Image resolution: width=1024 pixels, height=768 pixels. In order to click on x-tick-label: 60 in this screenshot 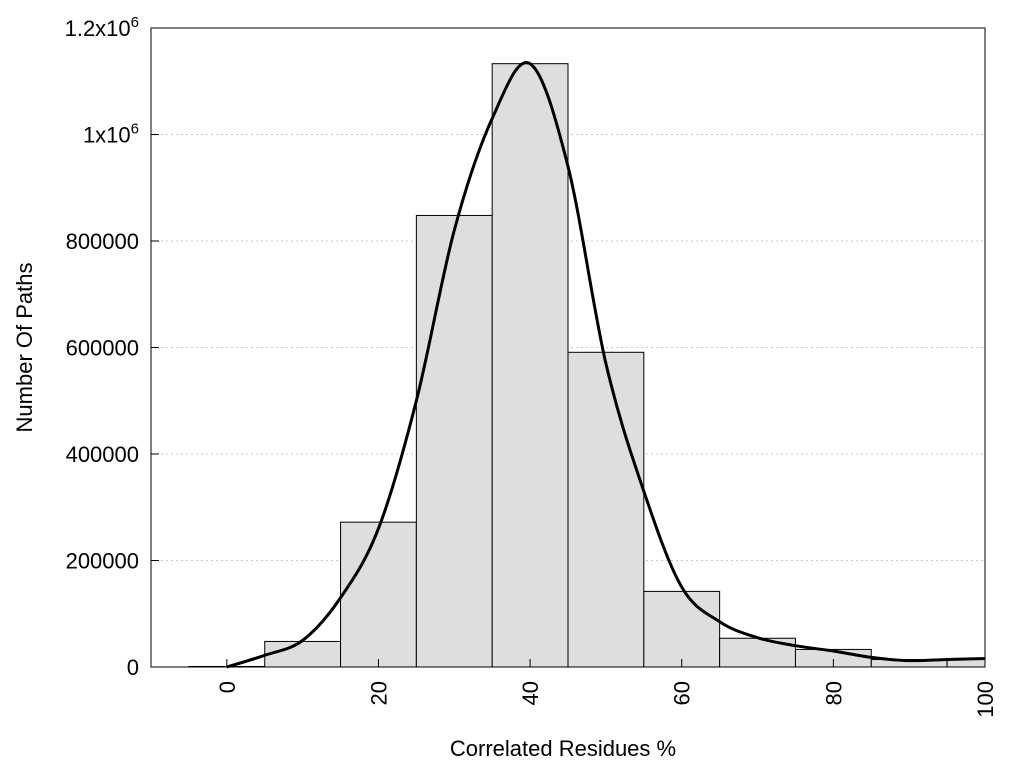, I will do `click(682, 693)`.